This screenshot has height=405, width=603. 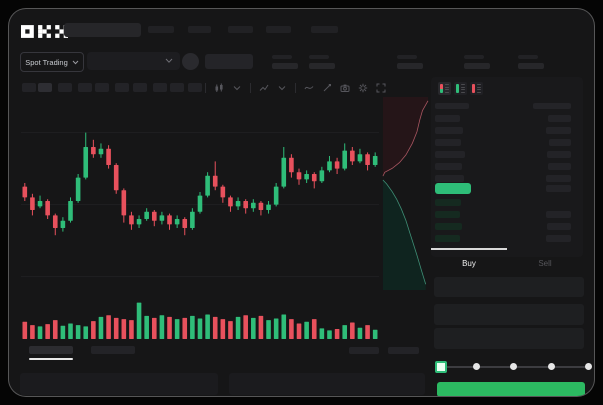 I want to click on orderbook-asks, so click(x=507, y=149).